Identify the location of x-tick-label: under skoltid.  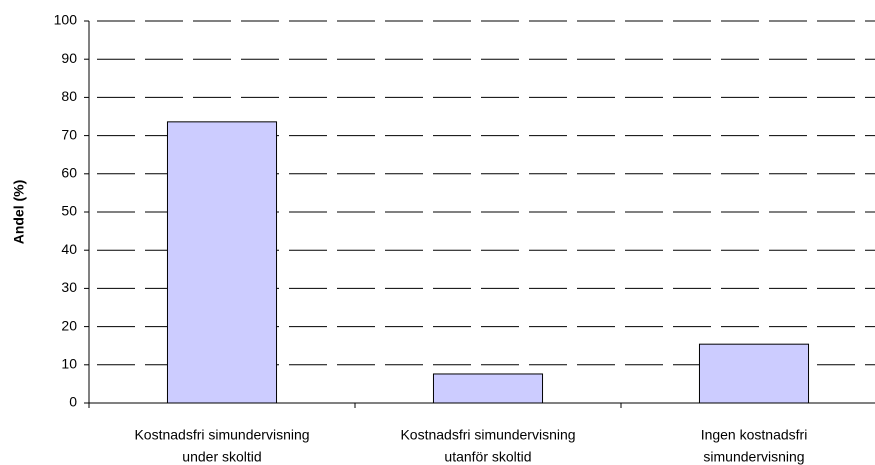
(221, 457).